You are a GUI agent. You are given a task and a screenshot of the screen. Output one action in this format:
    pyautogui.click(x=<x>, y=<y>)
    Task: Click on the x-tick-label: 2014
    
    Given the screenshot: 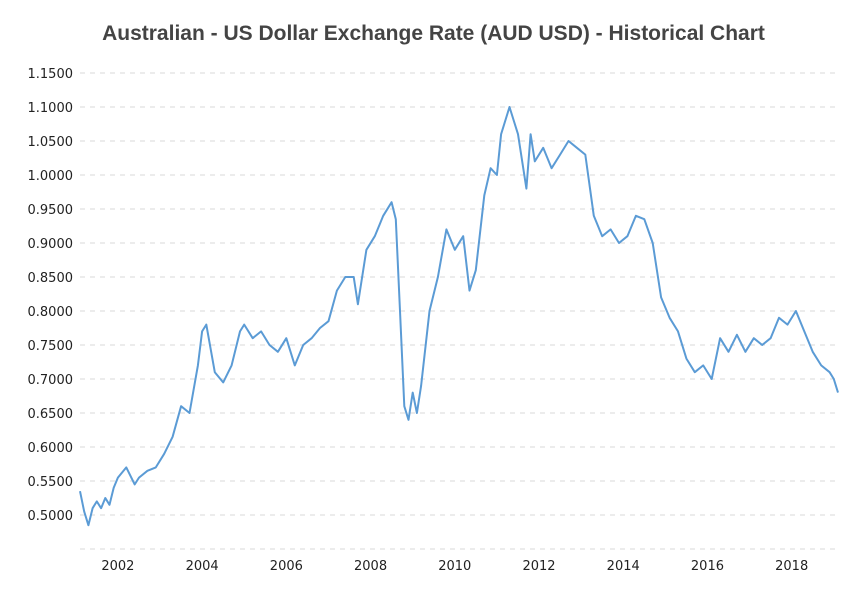 What is the action you would take?
    pyautogui.click(x=623, y=566)
    